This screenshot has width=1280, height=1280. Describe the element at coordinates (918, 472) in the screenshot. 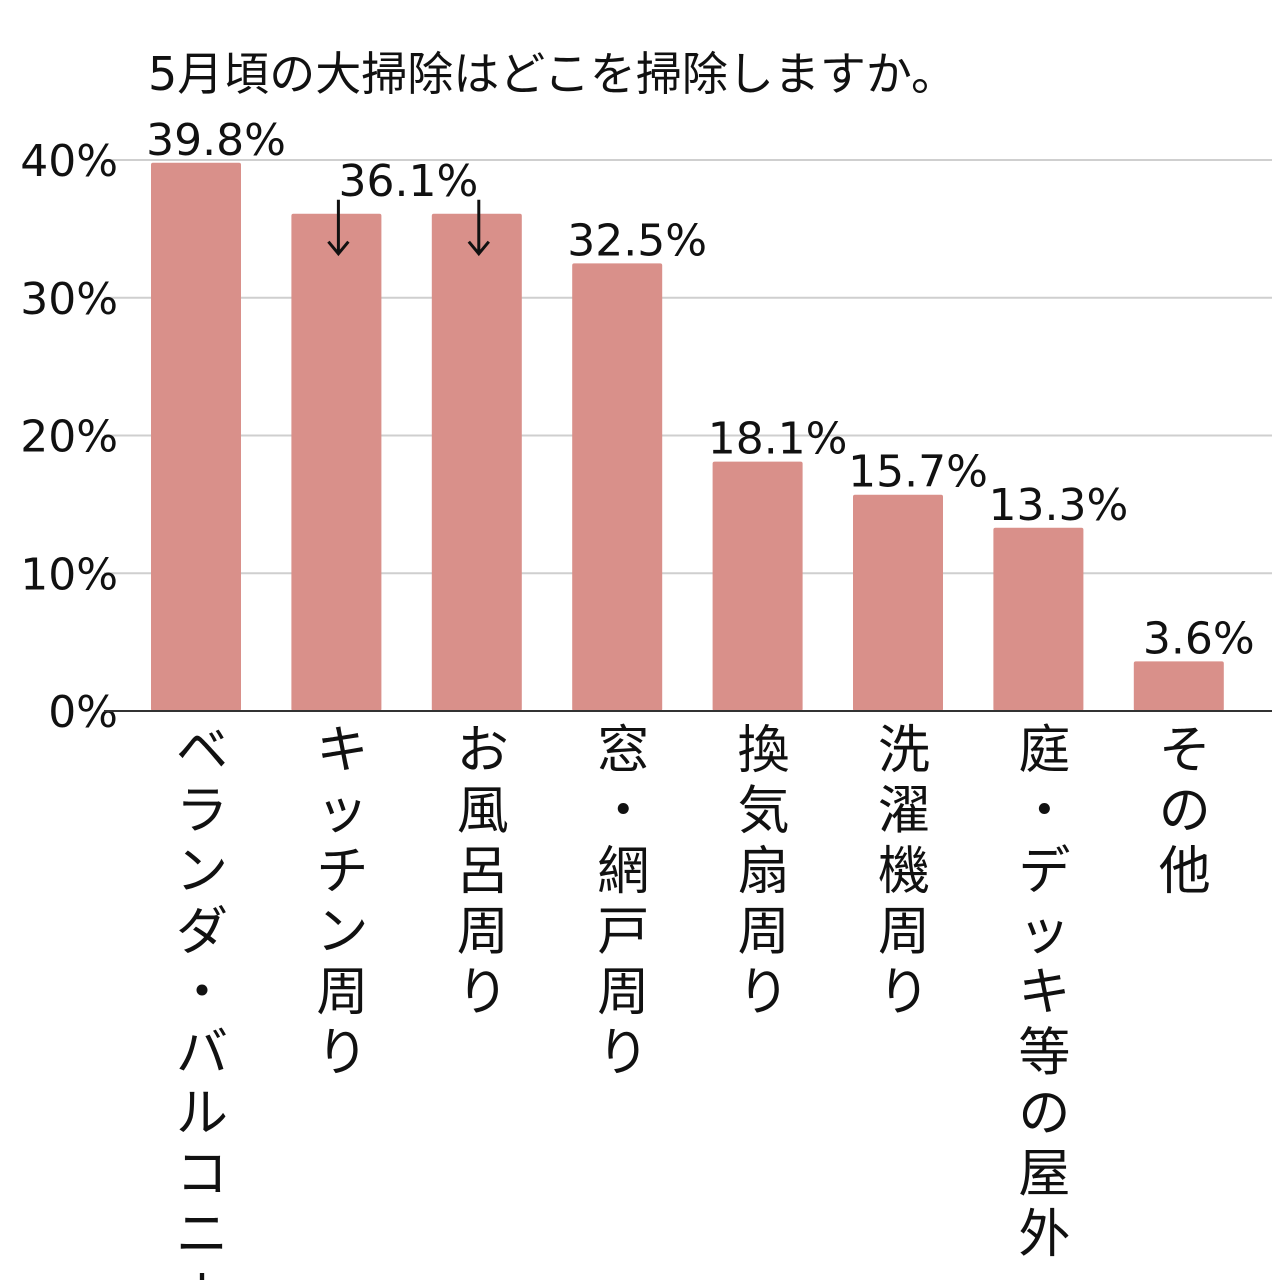

I see `value-label: 15.7%` at that location.